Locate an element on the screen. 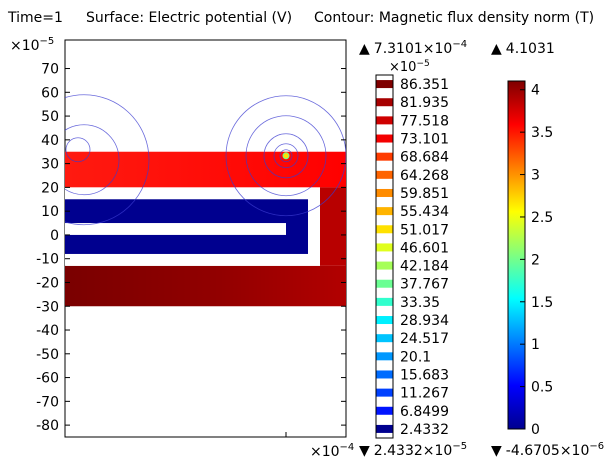 This screenshot has height=464, width=615. contour-tick-label: 0.5 is located at coordinates (542, 388).